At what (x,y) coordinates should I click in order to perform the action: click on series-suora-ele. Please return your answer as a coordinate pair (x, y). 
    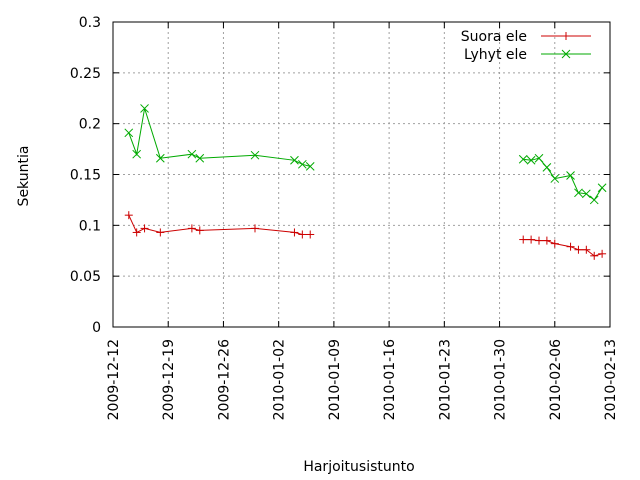
    Looking at the image, I should click on (365, 235).